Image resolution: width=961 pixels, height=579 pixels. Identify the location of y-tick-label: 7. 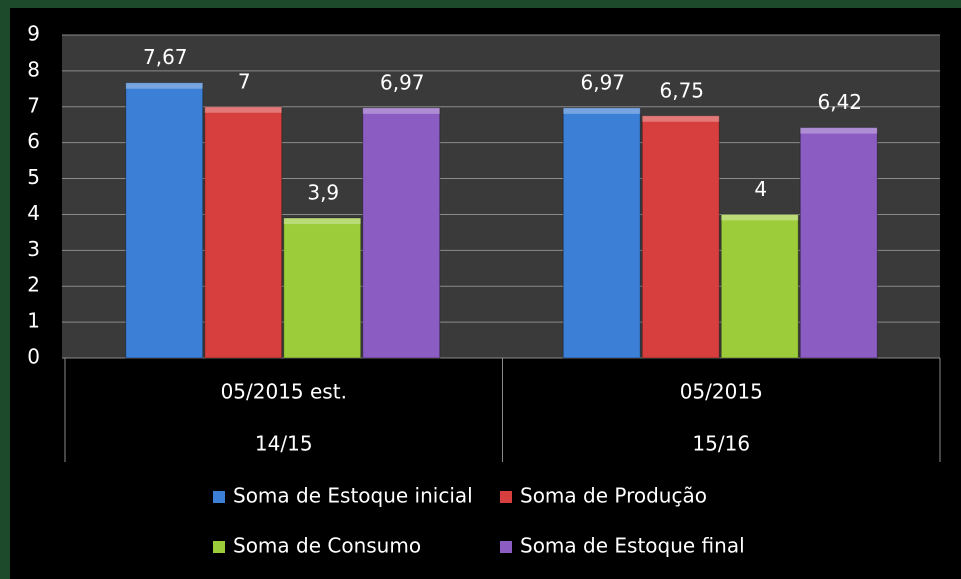
(33, 105).